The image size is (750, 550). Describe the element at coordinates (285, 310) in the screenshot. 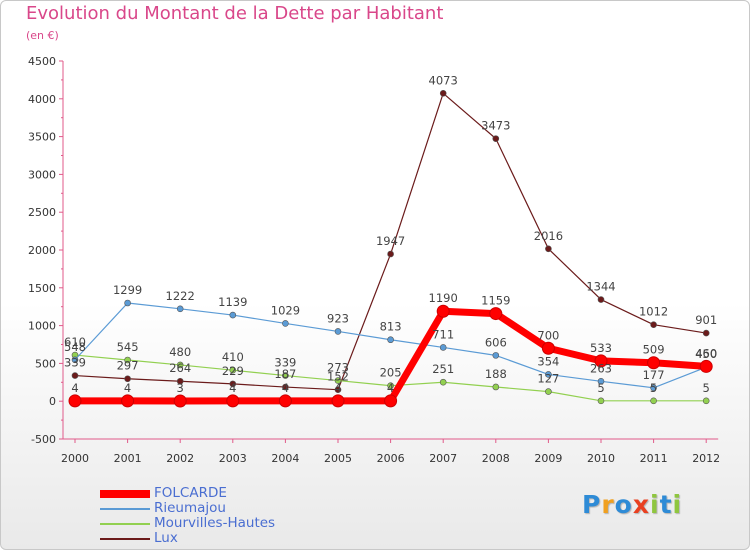

I see `data-label: 1029` at that location.